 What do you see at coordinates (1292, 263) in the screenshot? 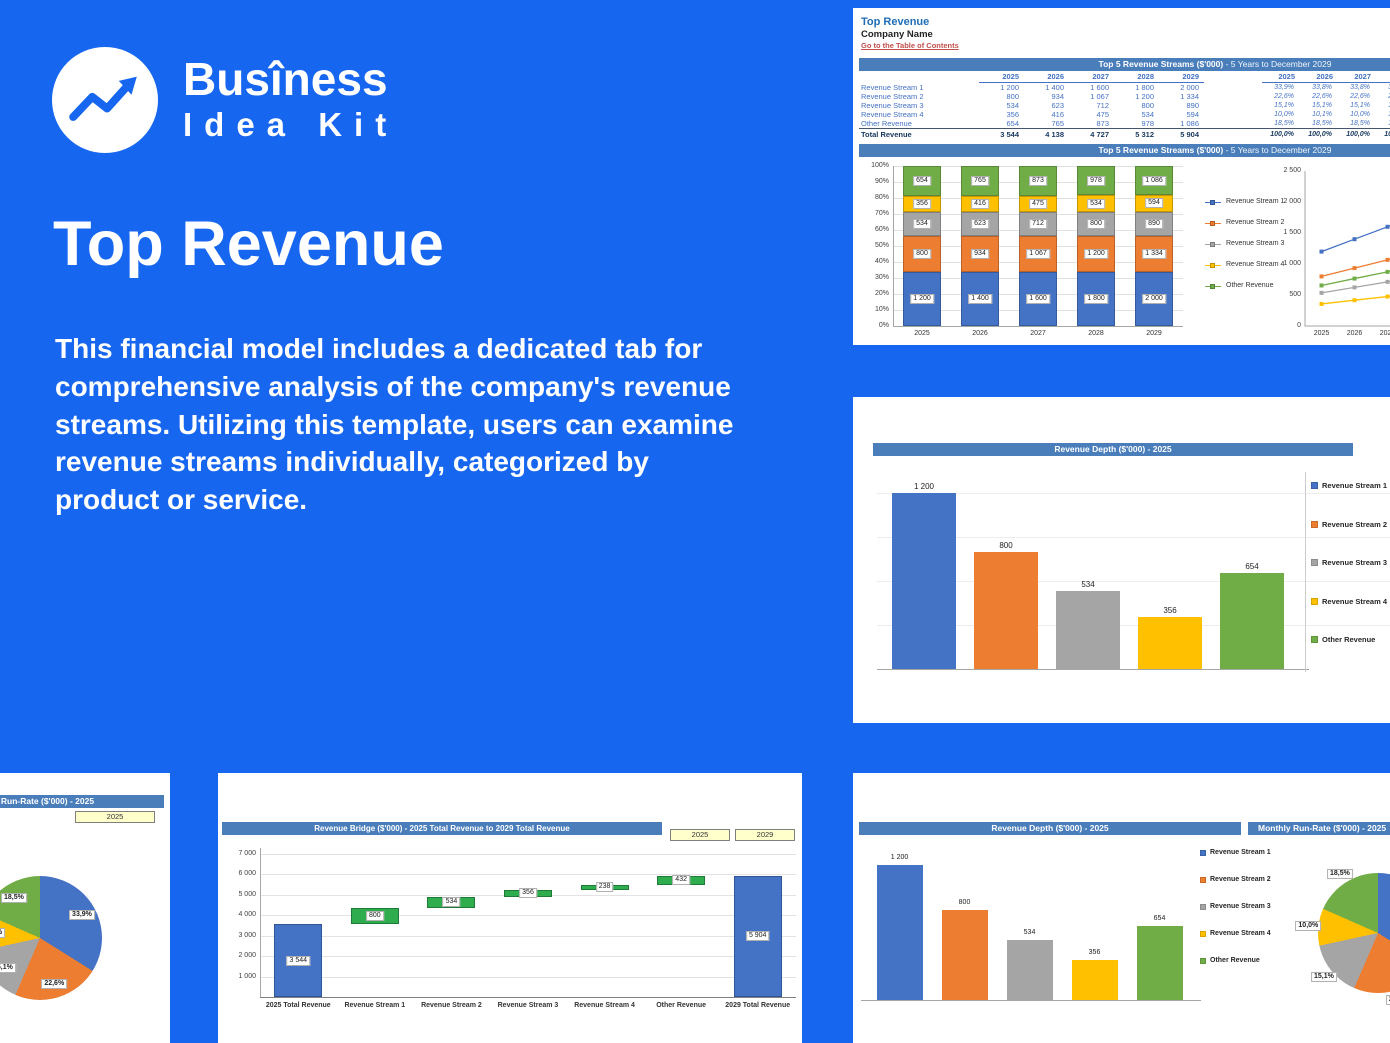
I see `line-y-axis-label: 1 000` at bounding box center [1292, 263].